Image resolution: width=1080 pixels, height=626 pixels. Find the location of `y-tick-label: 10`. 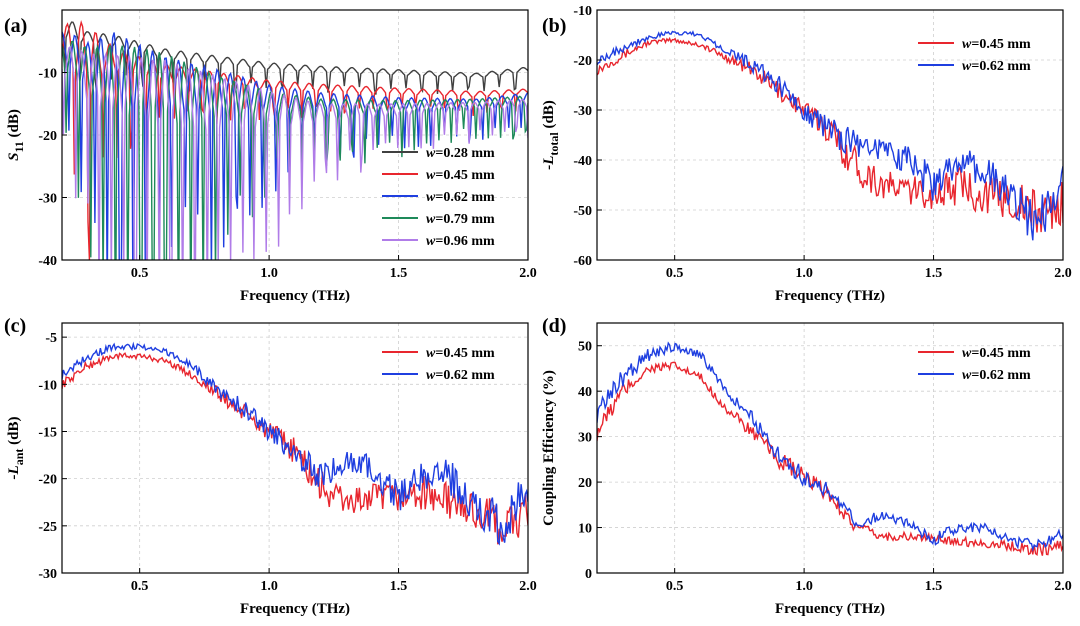

y-tick-label: 10 is located at coordinates (585, 529).